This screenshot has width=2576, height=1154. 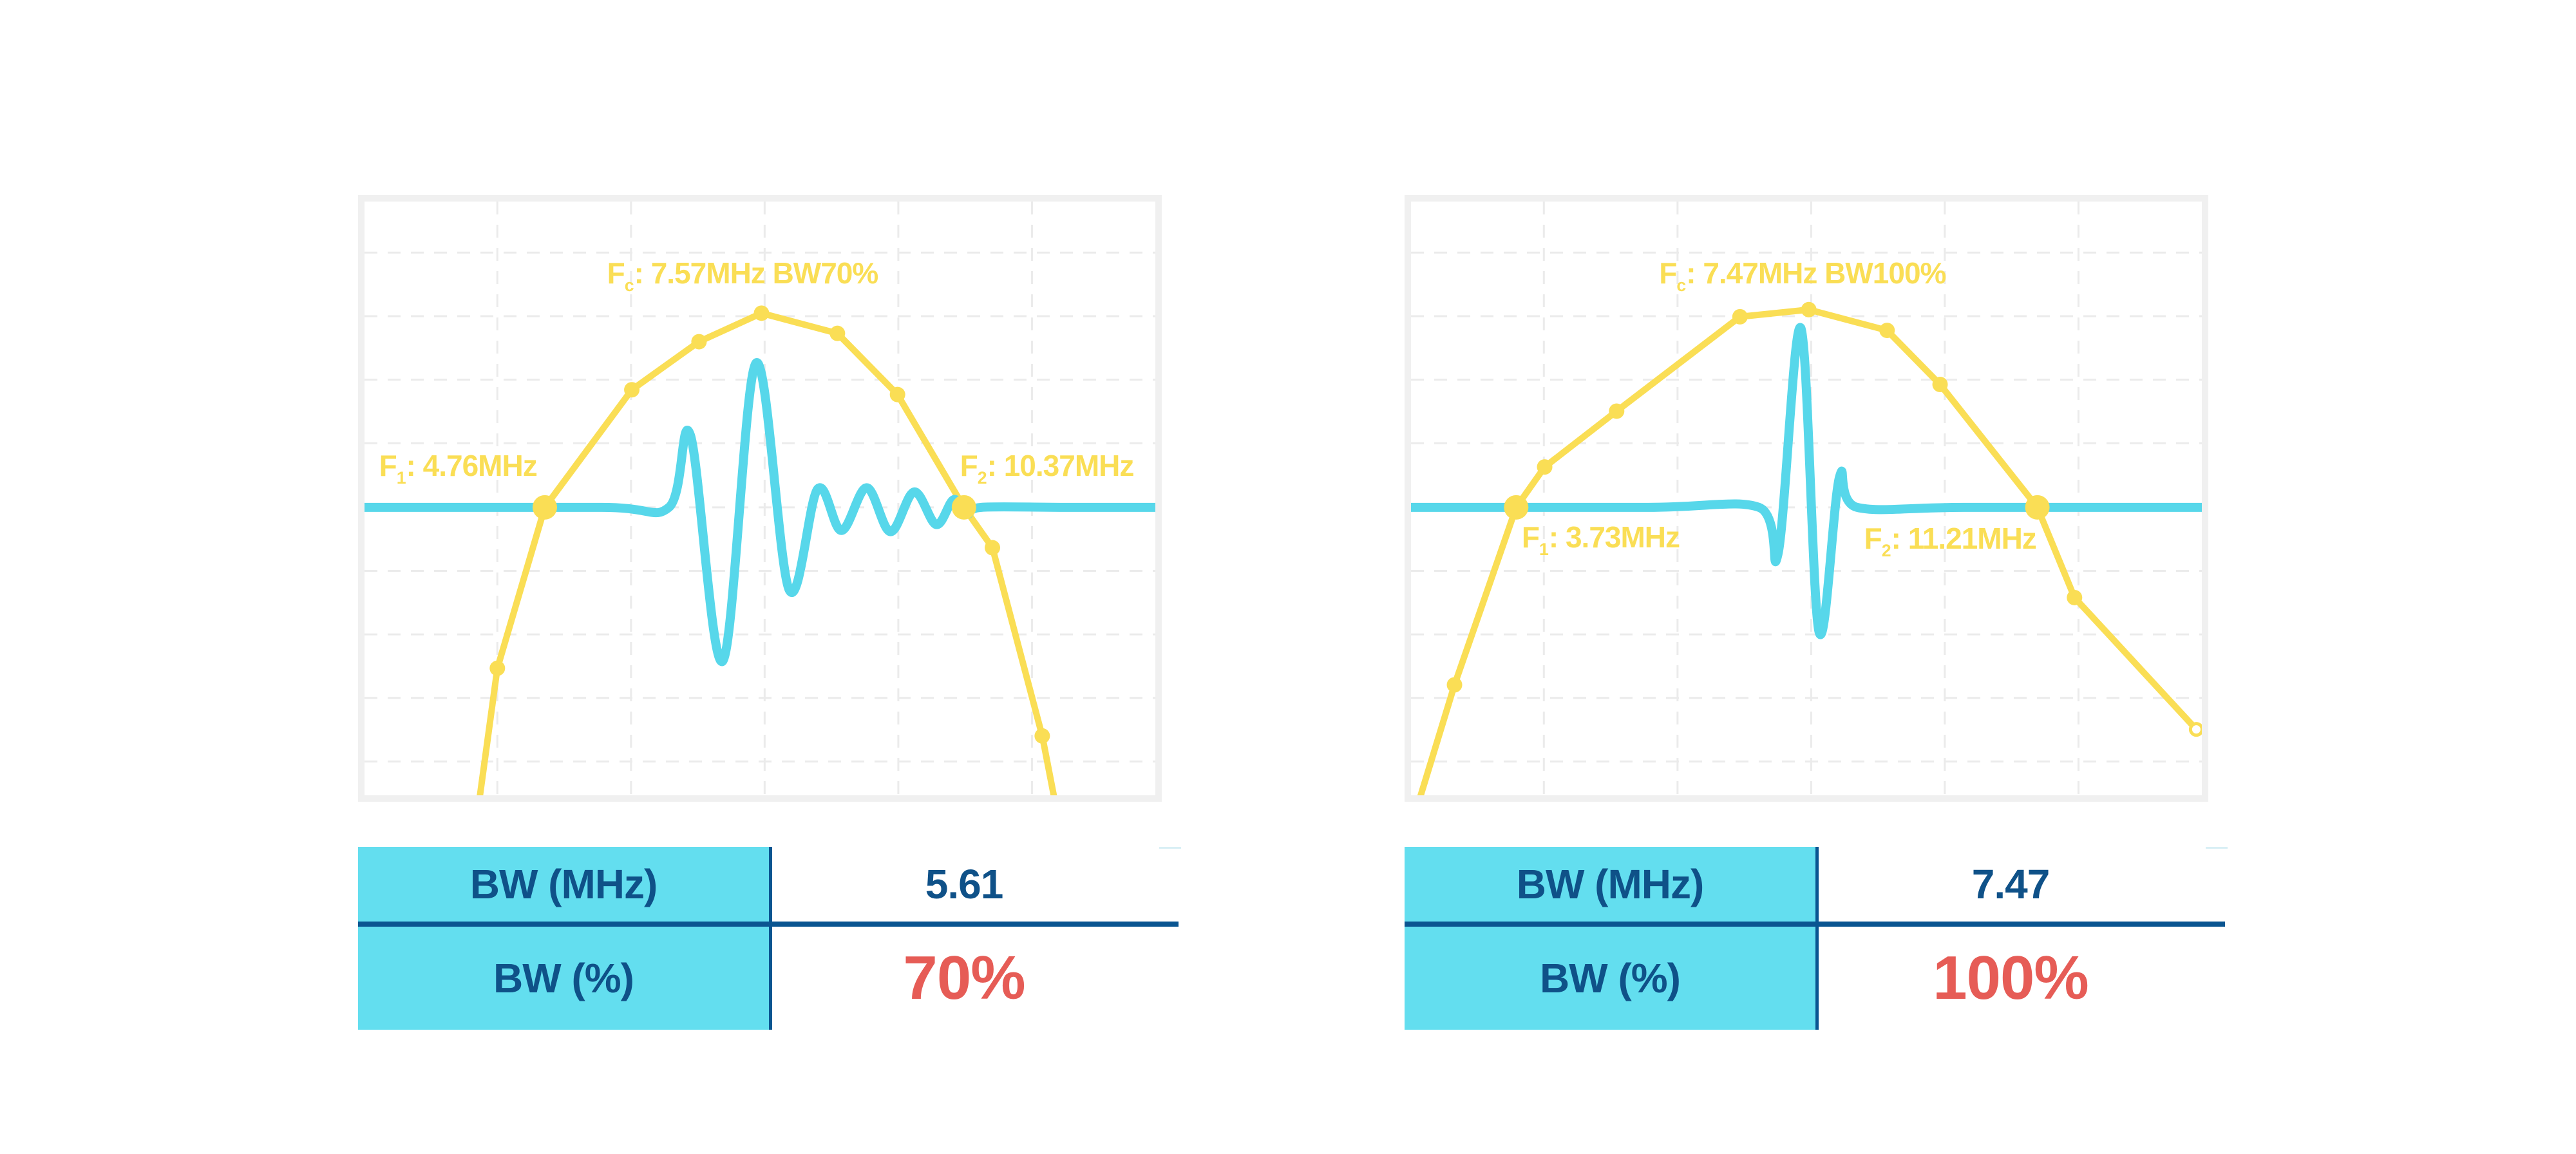 I want to click on table-row: BW (%) 100%, so click(x=1805, y=978).